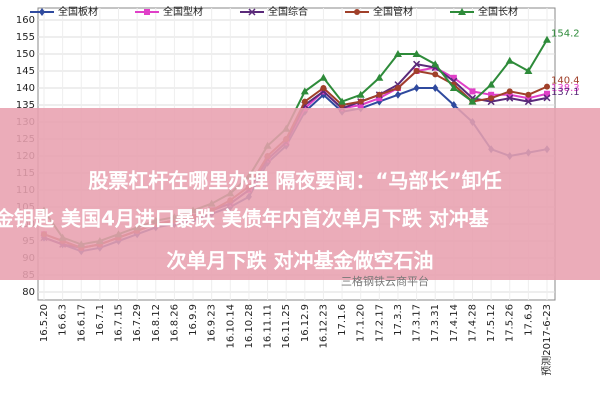 This screenshot has width=600, height=400. What do you see at coordinates (393, 11) in the screenshot?
I see `legend-label: 全国管材` at bounding box center [393, 11].